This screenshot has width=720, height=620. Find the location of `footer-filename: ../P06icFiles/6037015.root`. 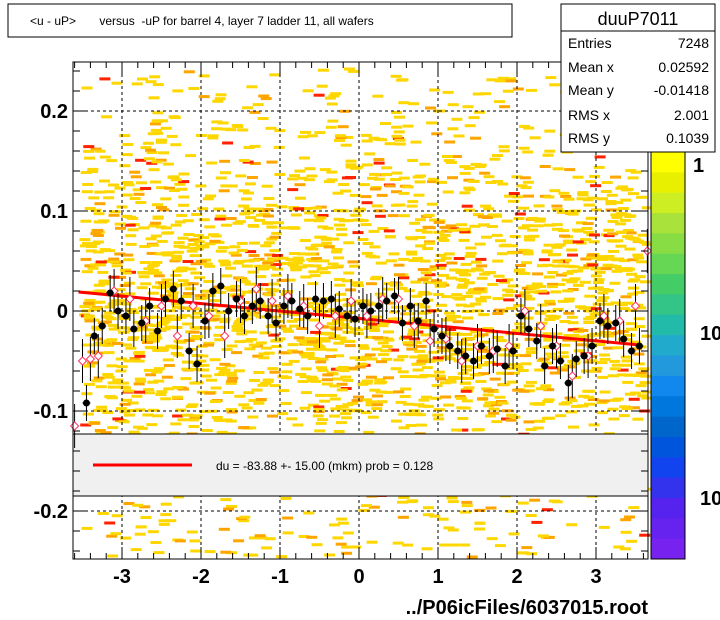

footer-filename: ../P06icFiles/6037015.root is located at coordinates (527, 608).